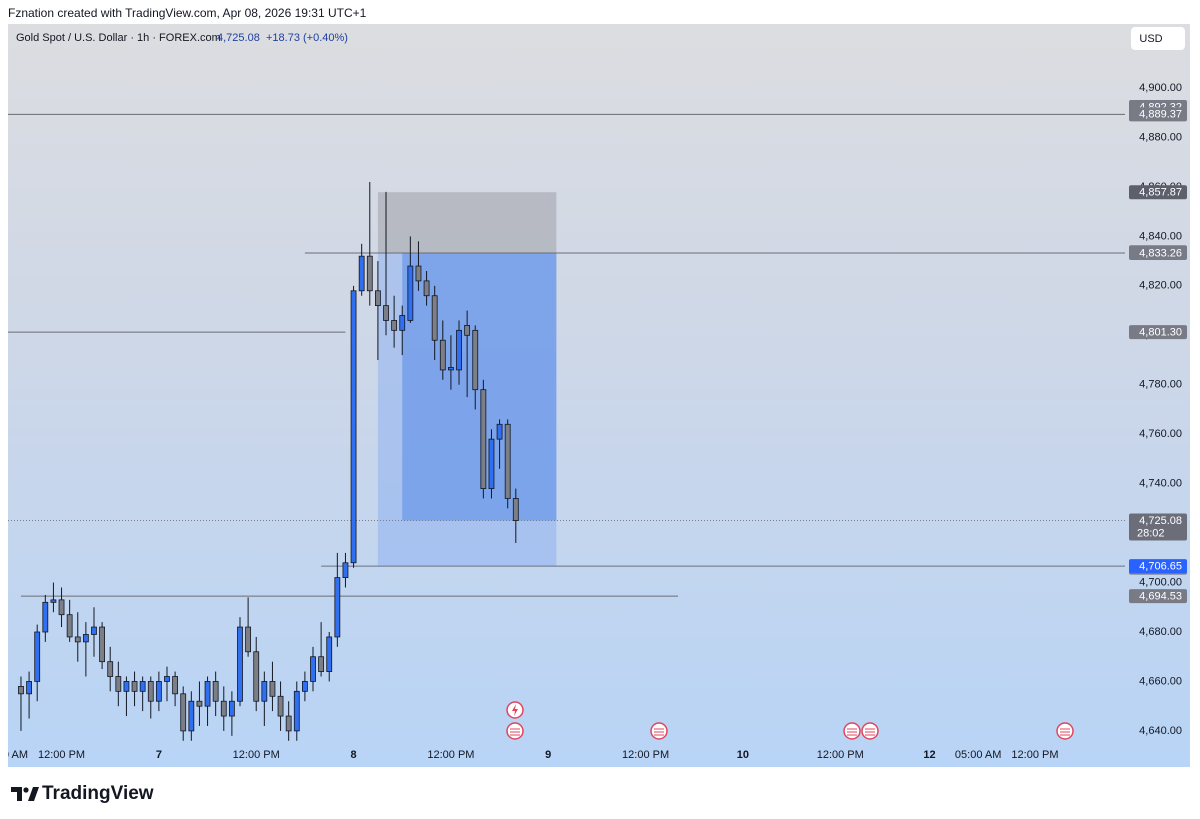 The width and height of the screenshot is (1200, 819). Describe the element at coordinates (1160, 88) in the screenshot. I see `y-tick-label: 4,900.00` at that location.